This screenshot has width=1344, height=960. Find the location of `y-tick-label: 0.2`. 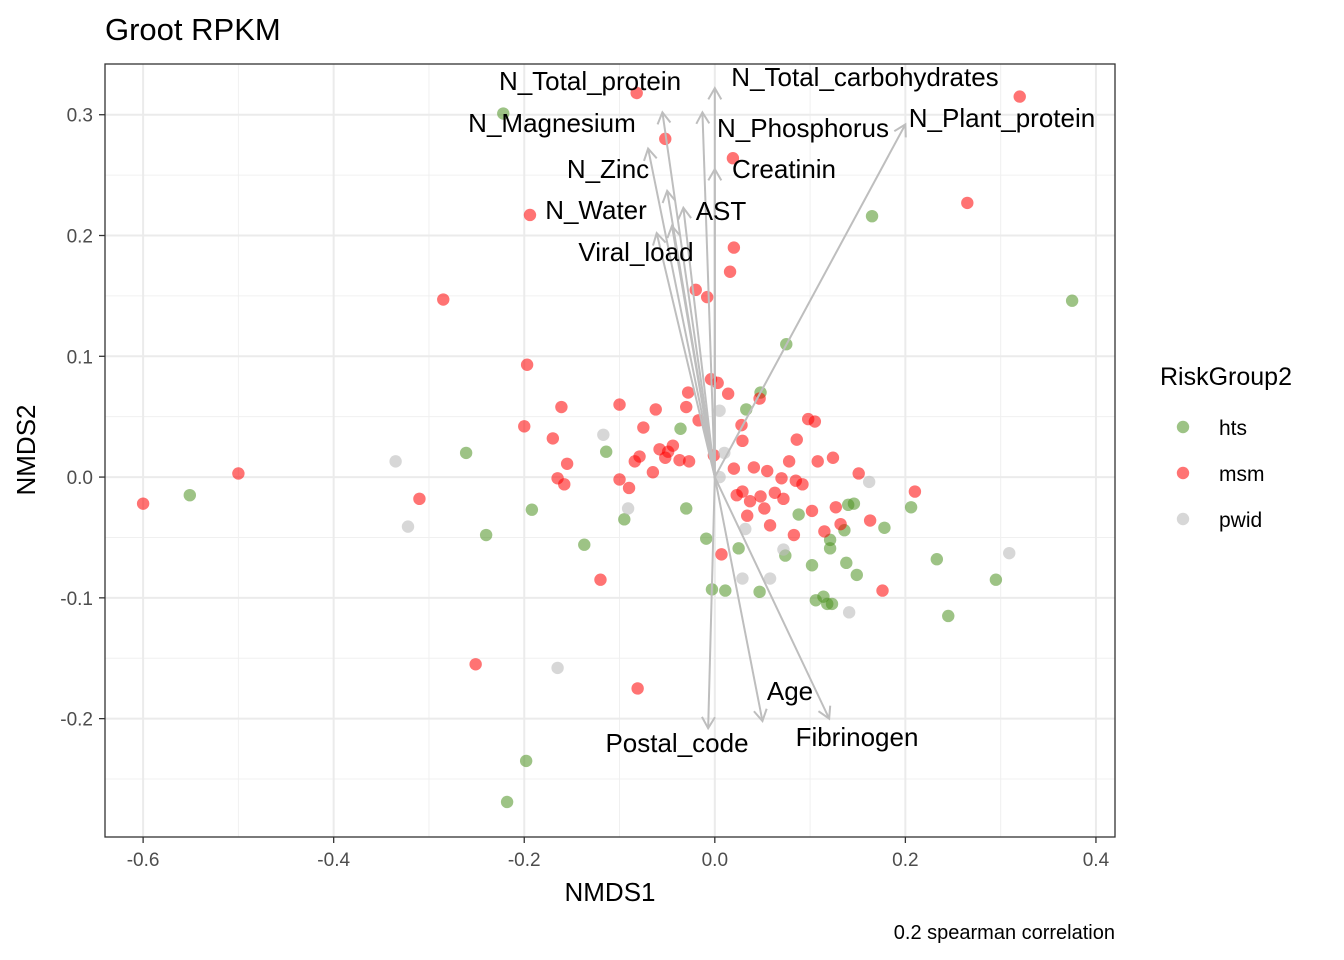

y-tick-label: 0.2 is located at coordinates (80, 237).